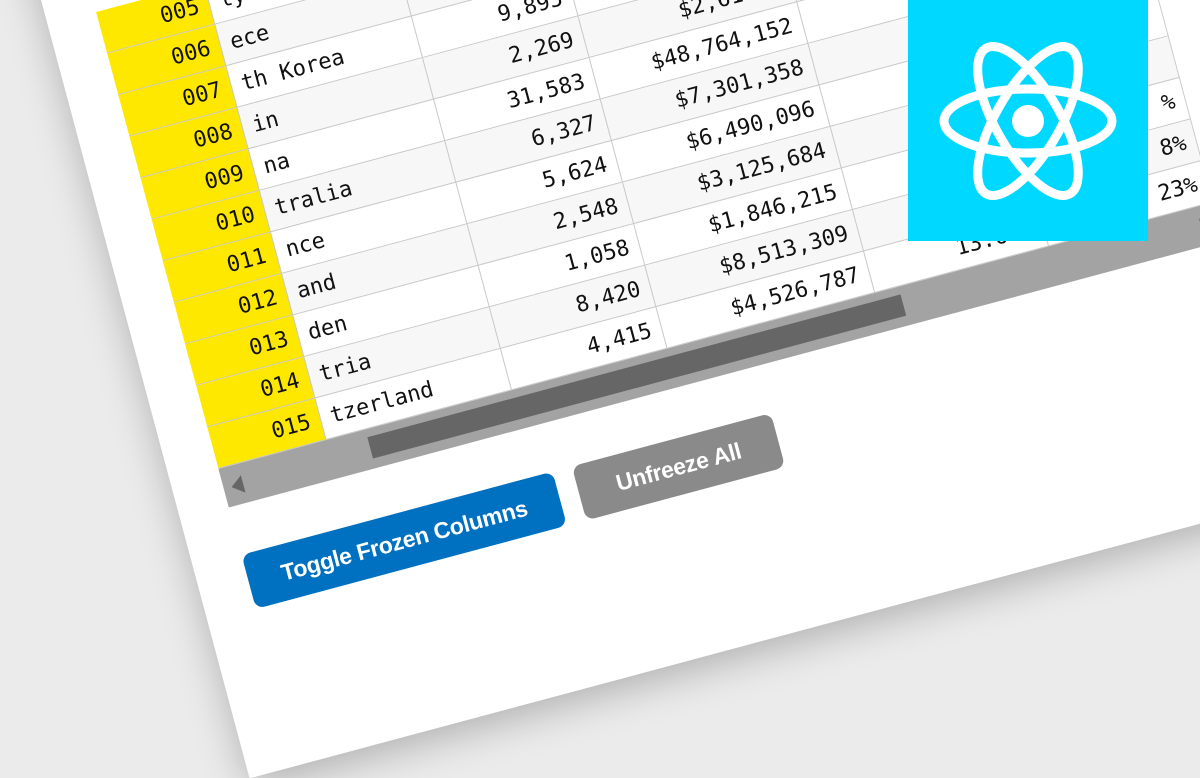 This screenshot has width=1200, height=778. What do you see at coordinates (237, 485) in the screenshot?
I see `arrow-left-icon` at bounding box center [237, 485].